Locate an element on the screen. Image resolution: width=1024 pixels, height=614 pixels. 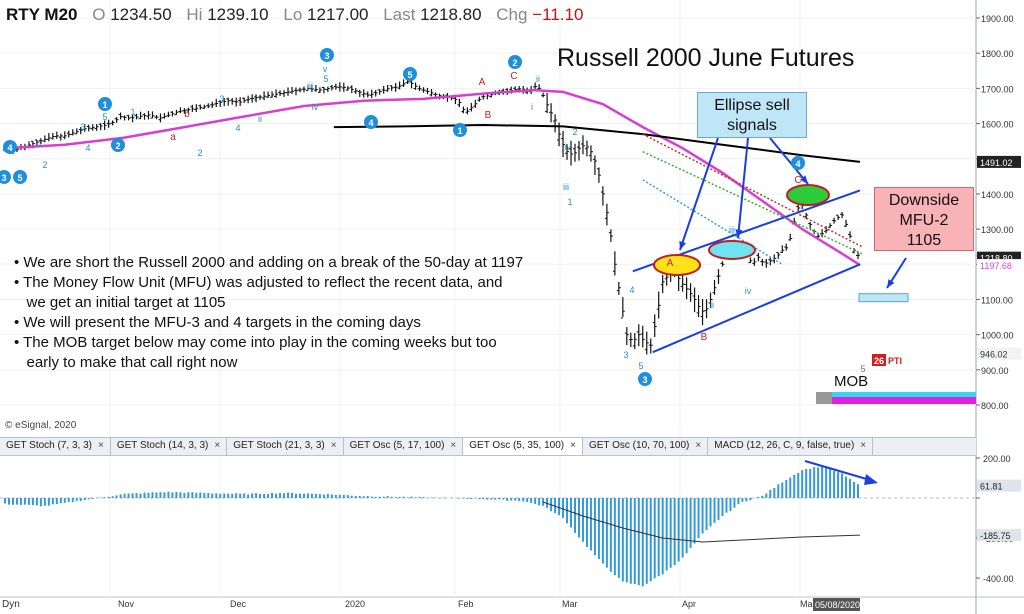
high-label: Hi is located at coordinates (194, 14).